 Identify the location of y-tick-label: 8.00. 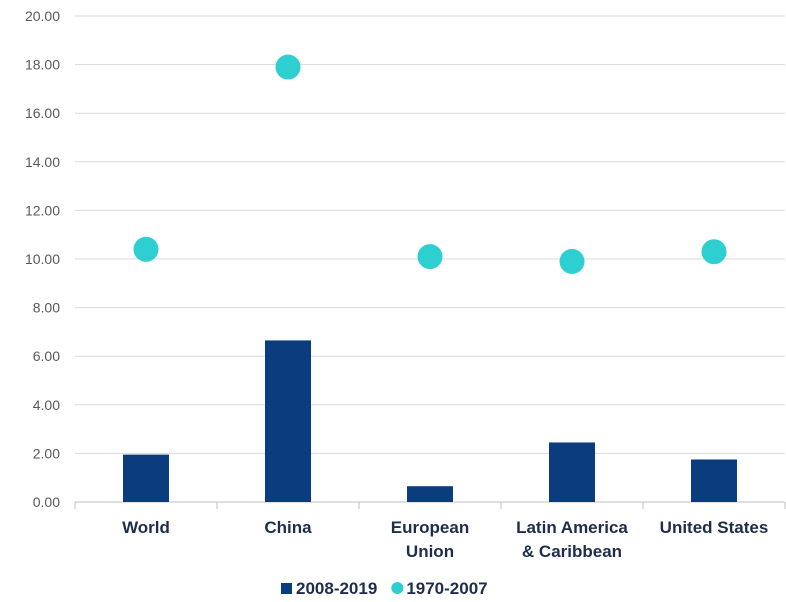
(46, 308).